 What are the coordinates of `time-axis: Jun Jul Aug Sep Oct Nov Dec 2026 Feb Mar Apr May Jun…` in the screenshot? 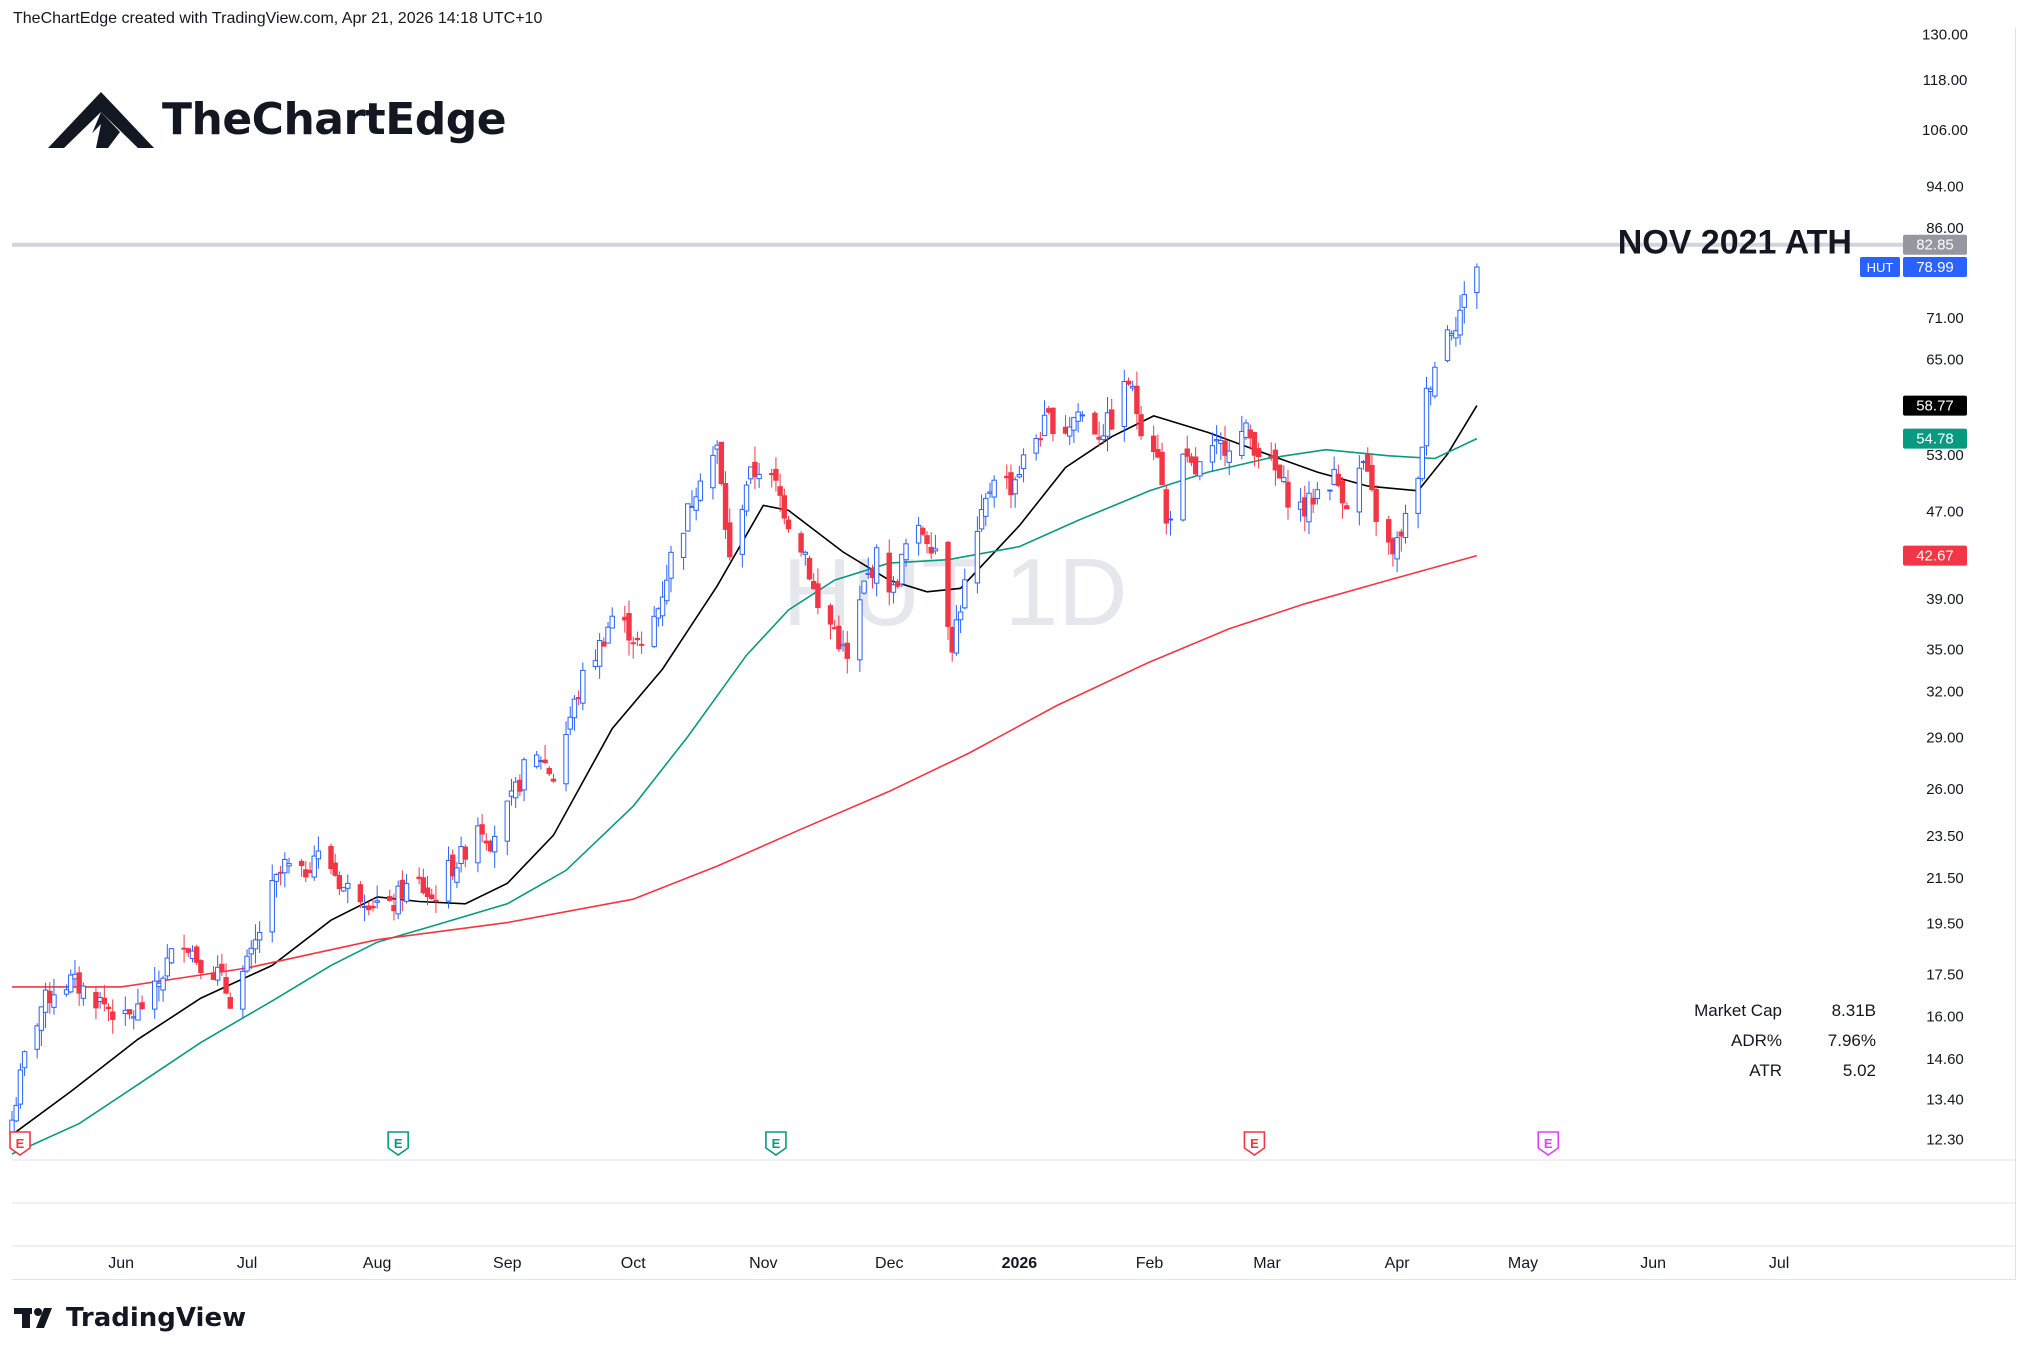 It's located at (1014, 1215).